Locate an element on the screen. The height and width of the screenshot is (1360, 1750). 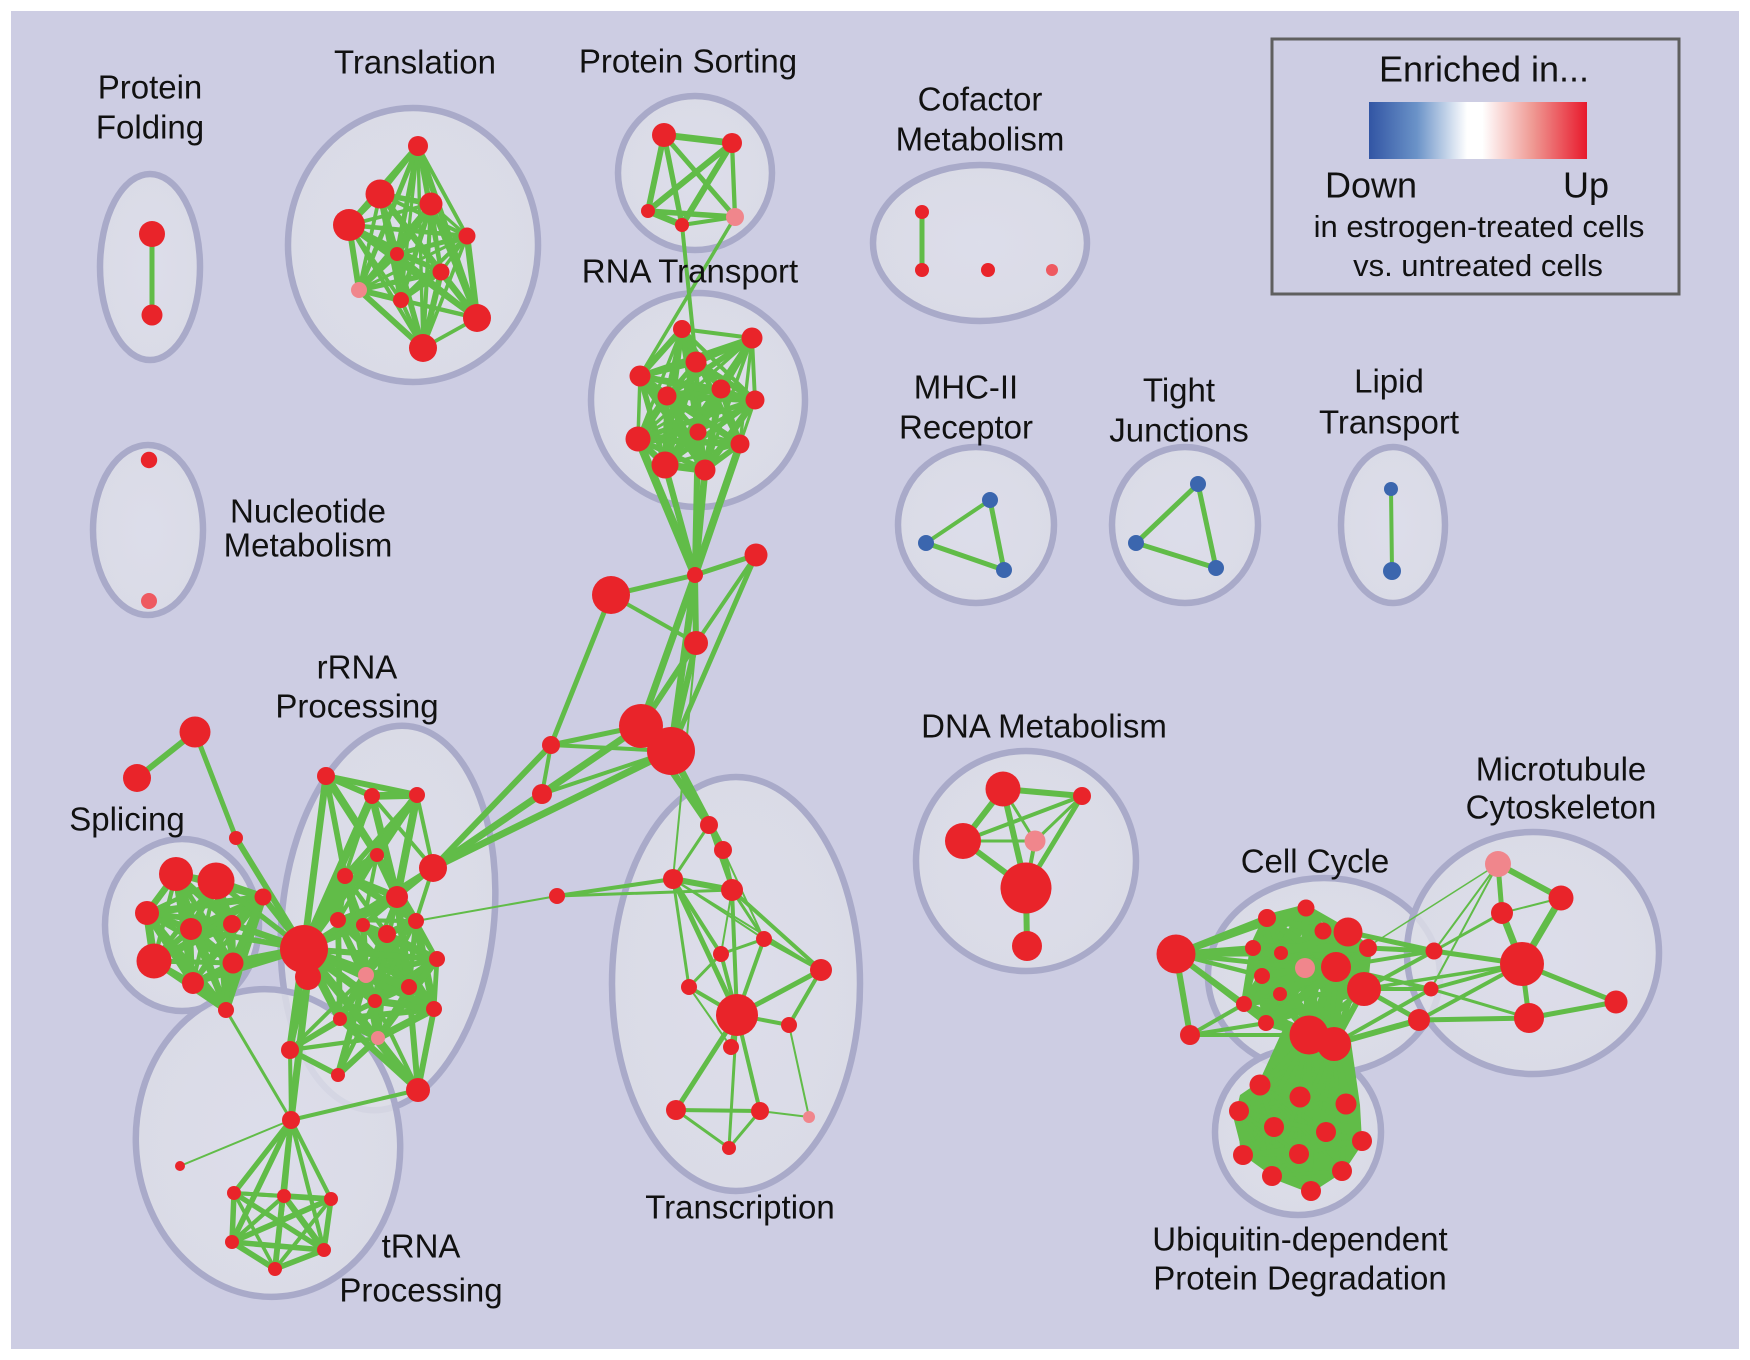
svg-text: Nucleotide is located at coordinates (308, 511).